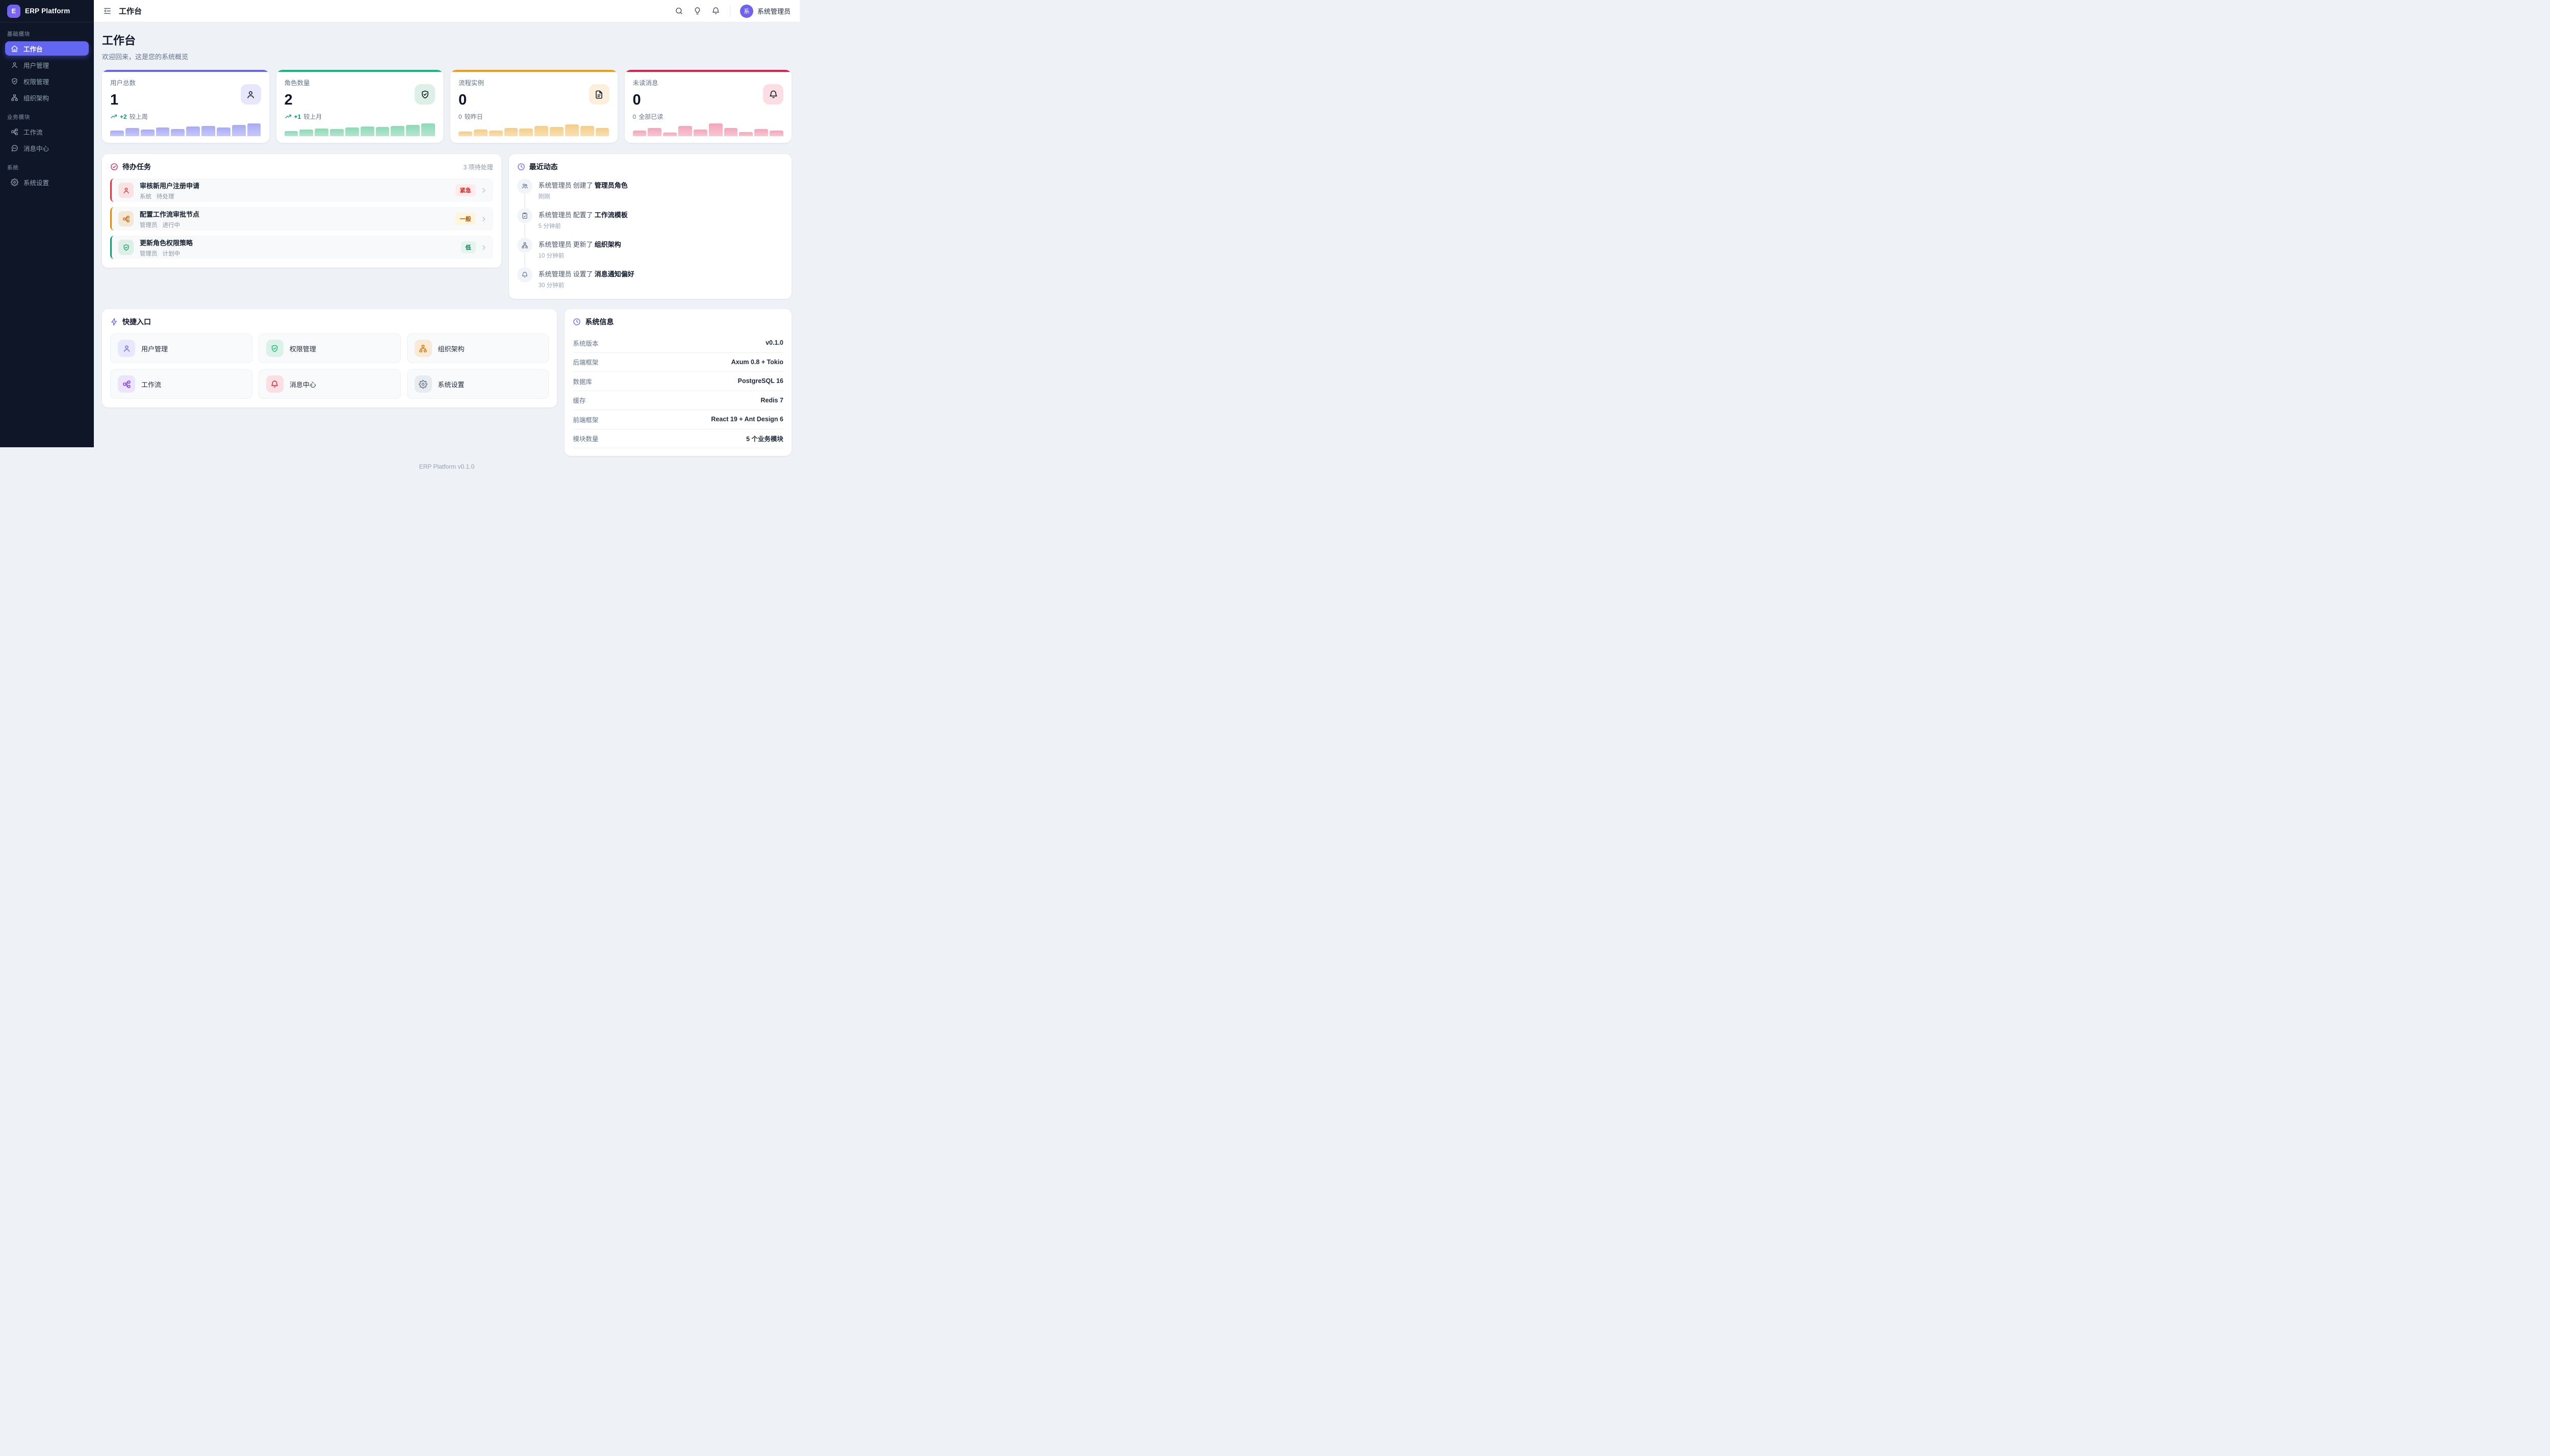 This screenshot has height=1456, width=2550. What do you see at coordinates (465, 219) in the screenshot?
I see `priority-badge: 一般` at bounding box center [465, 219].